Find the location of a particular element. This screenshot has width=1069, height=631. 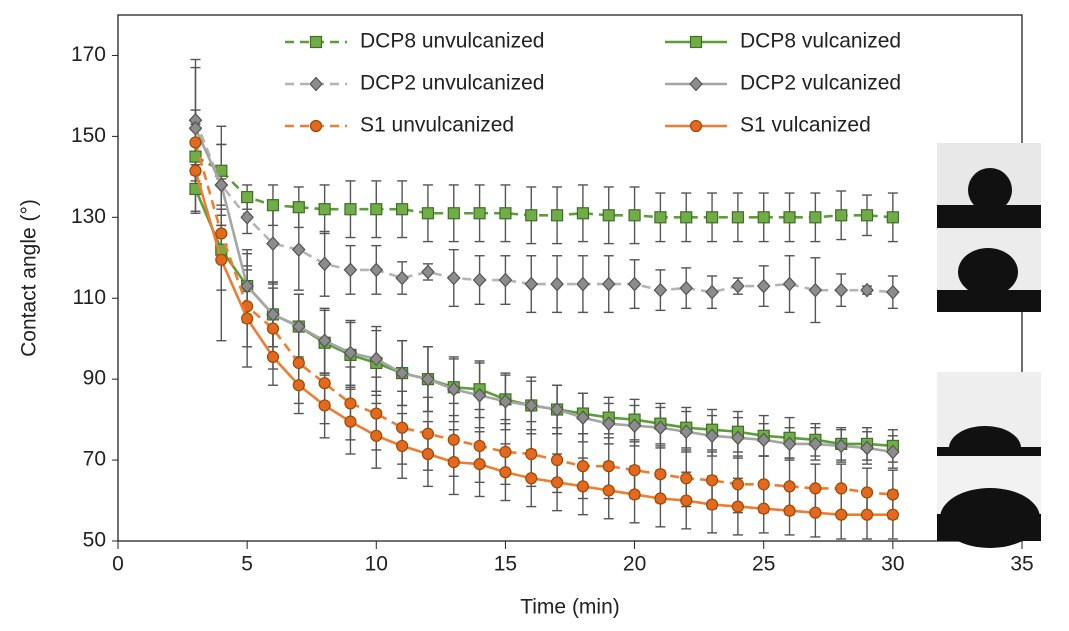

droplet-images is located at coordinates (989, 345).